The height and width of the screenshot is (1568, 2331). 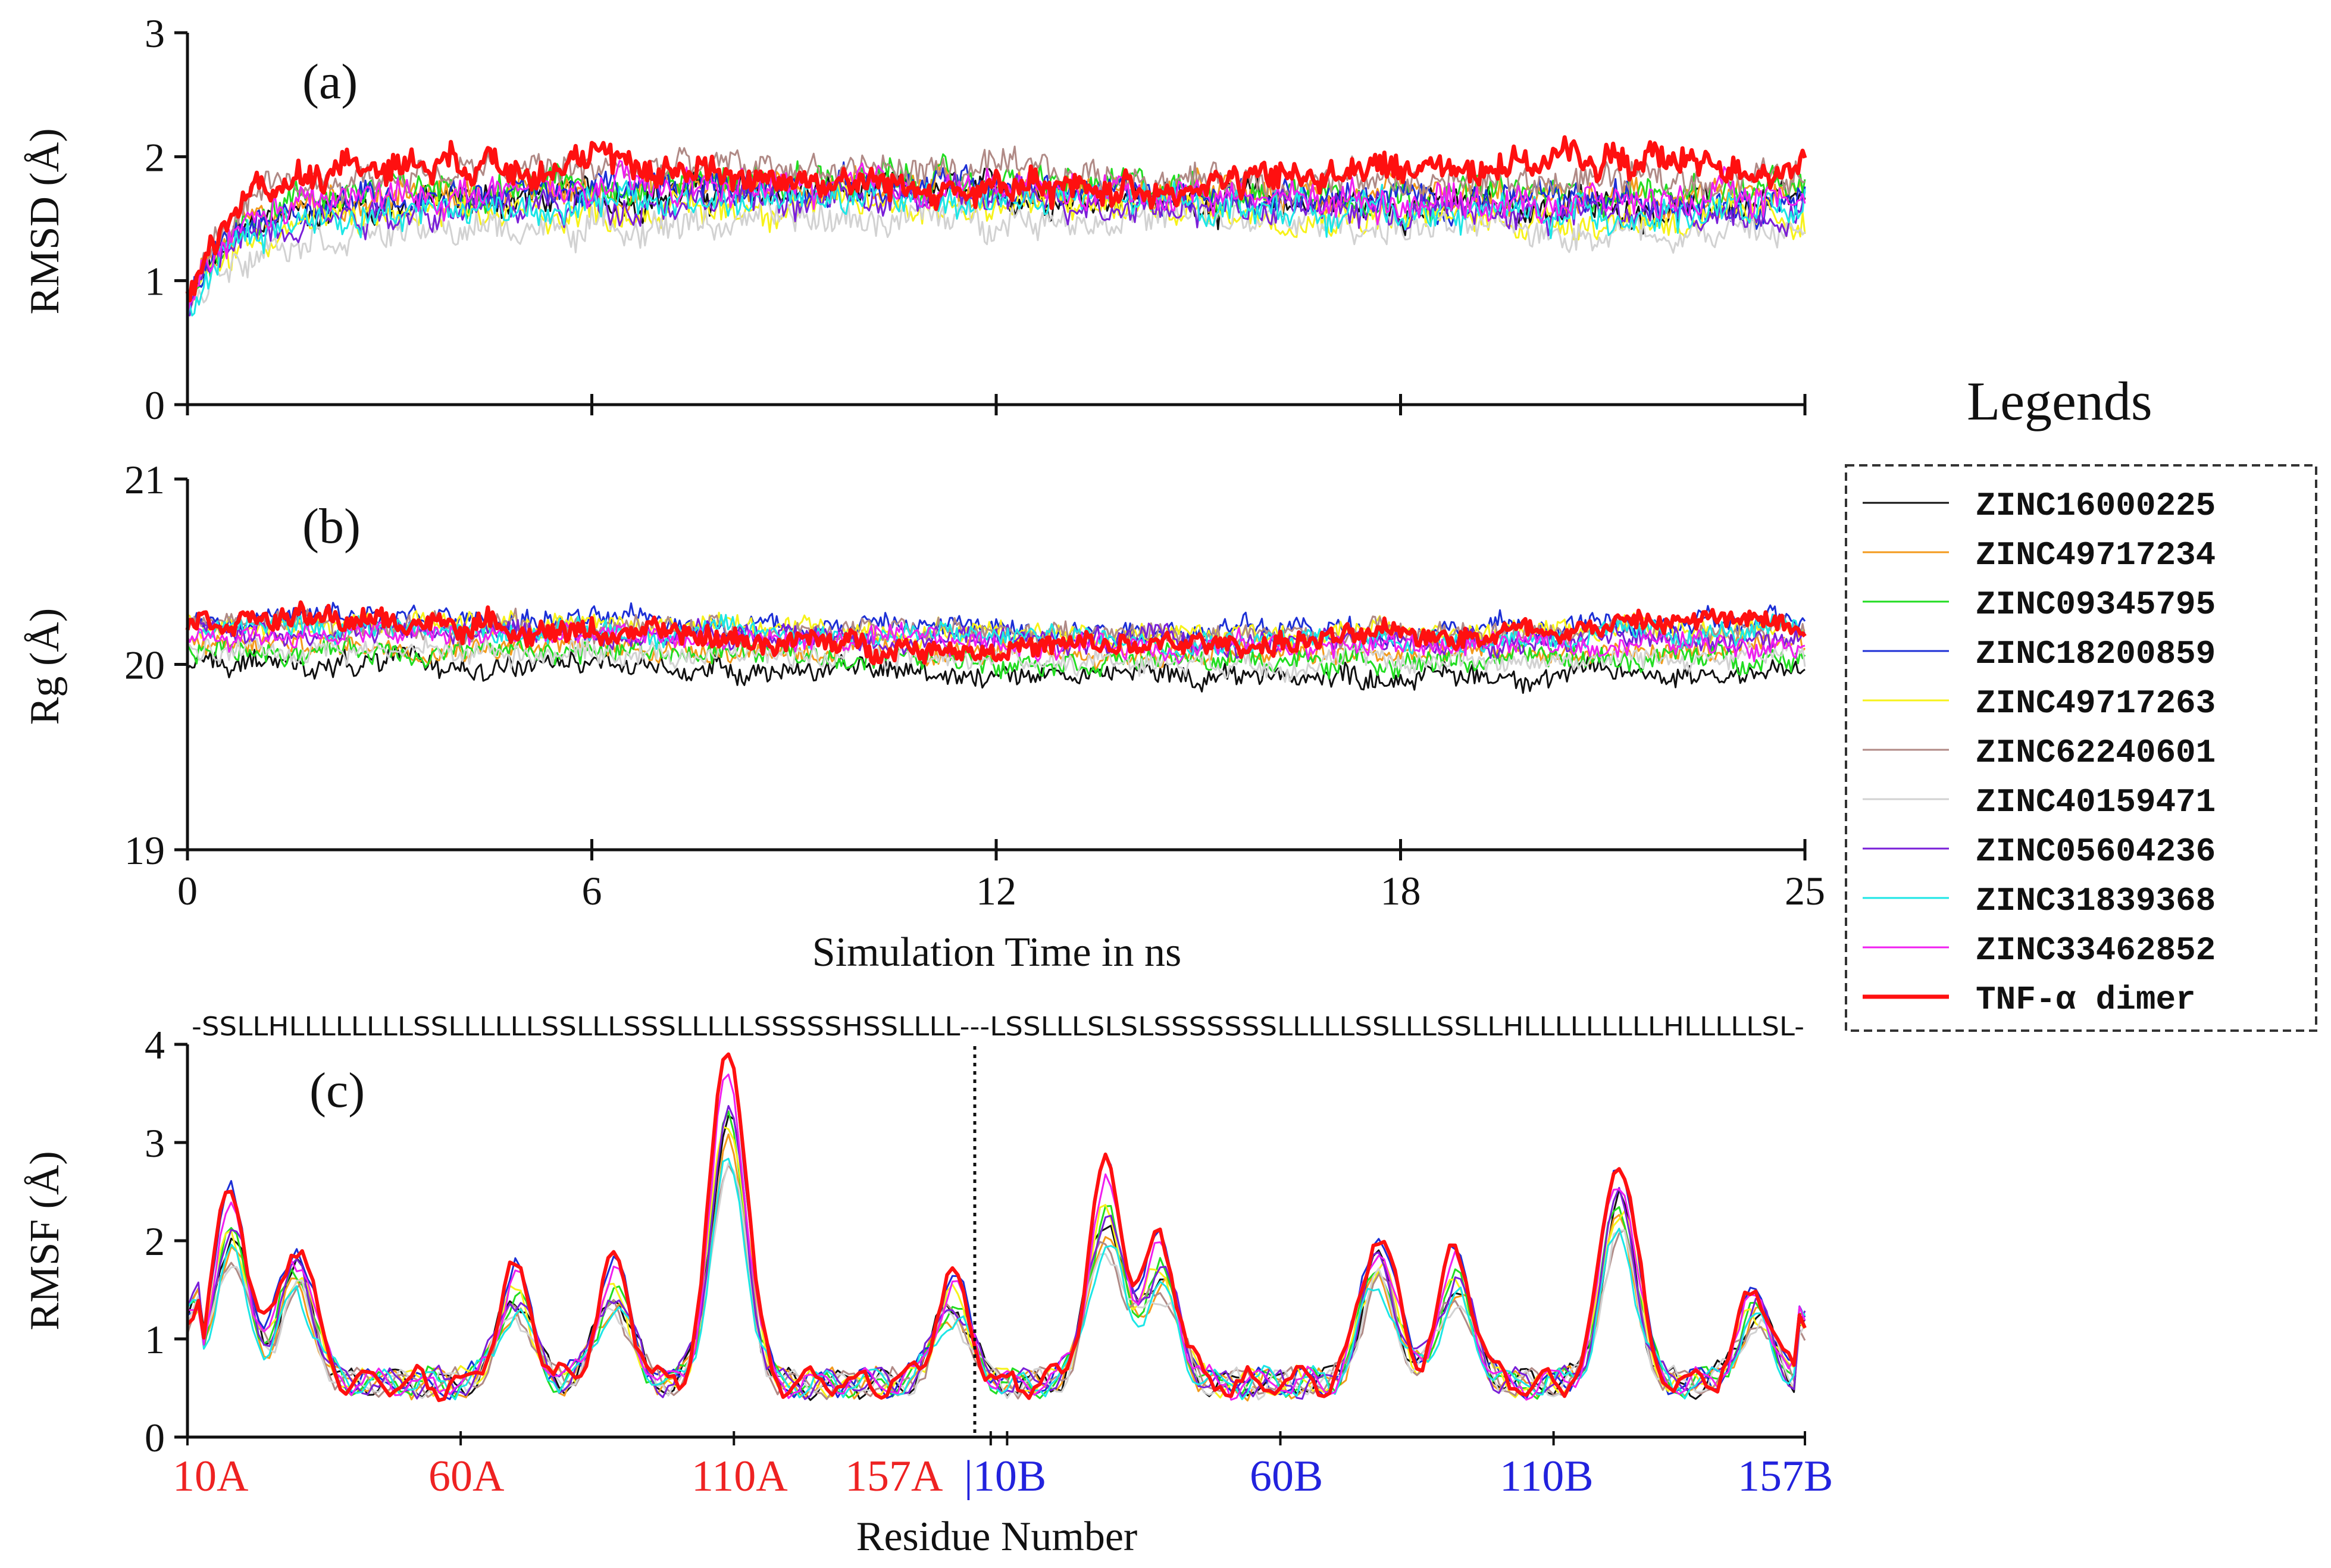 I want to click on legend-label: ZINC33462852, so click(x=2096, y=950).